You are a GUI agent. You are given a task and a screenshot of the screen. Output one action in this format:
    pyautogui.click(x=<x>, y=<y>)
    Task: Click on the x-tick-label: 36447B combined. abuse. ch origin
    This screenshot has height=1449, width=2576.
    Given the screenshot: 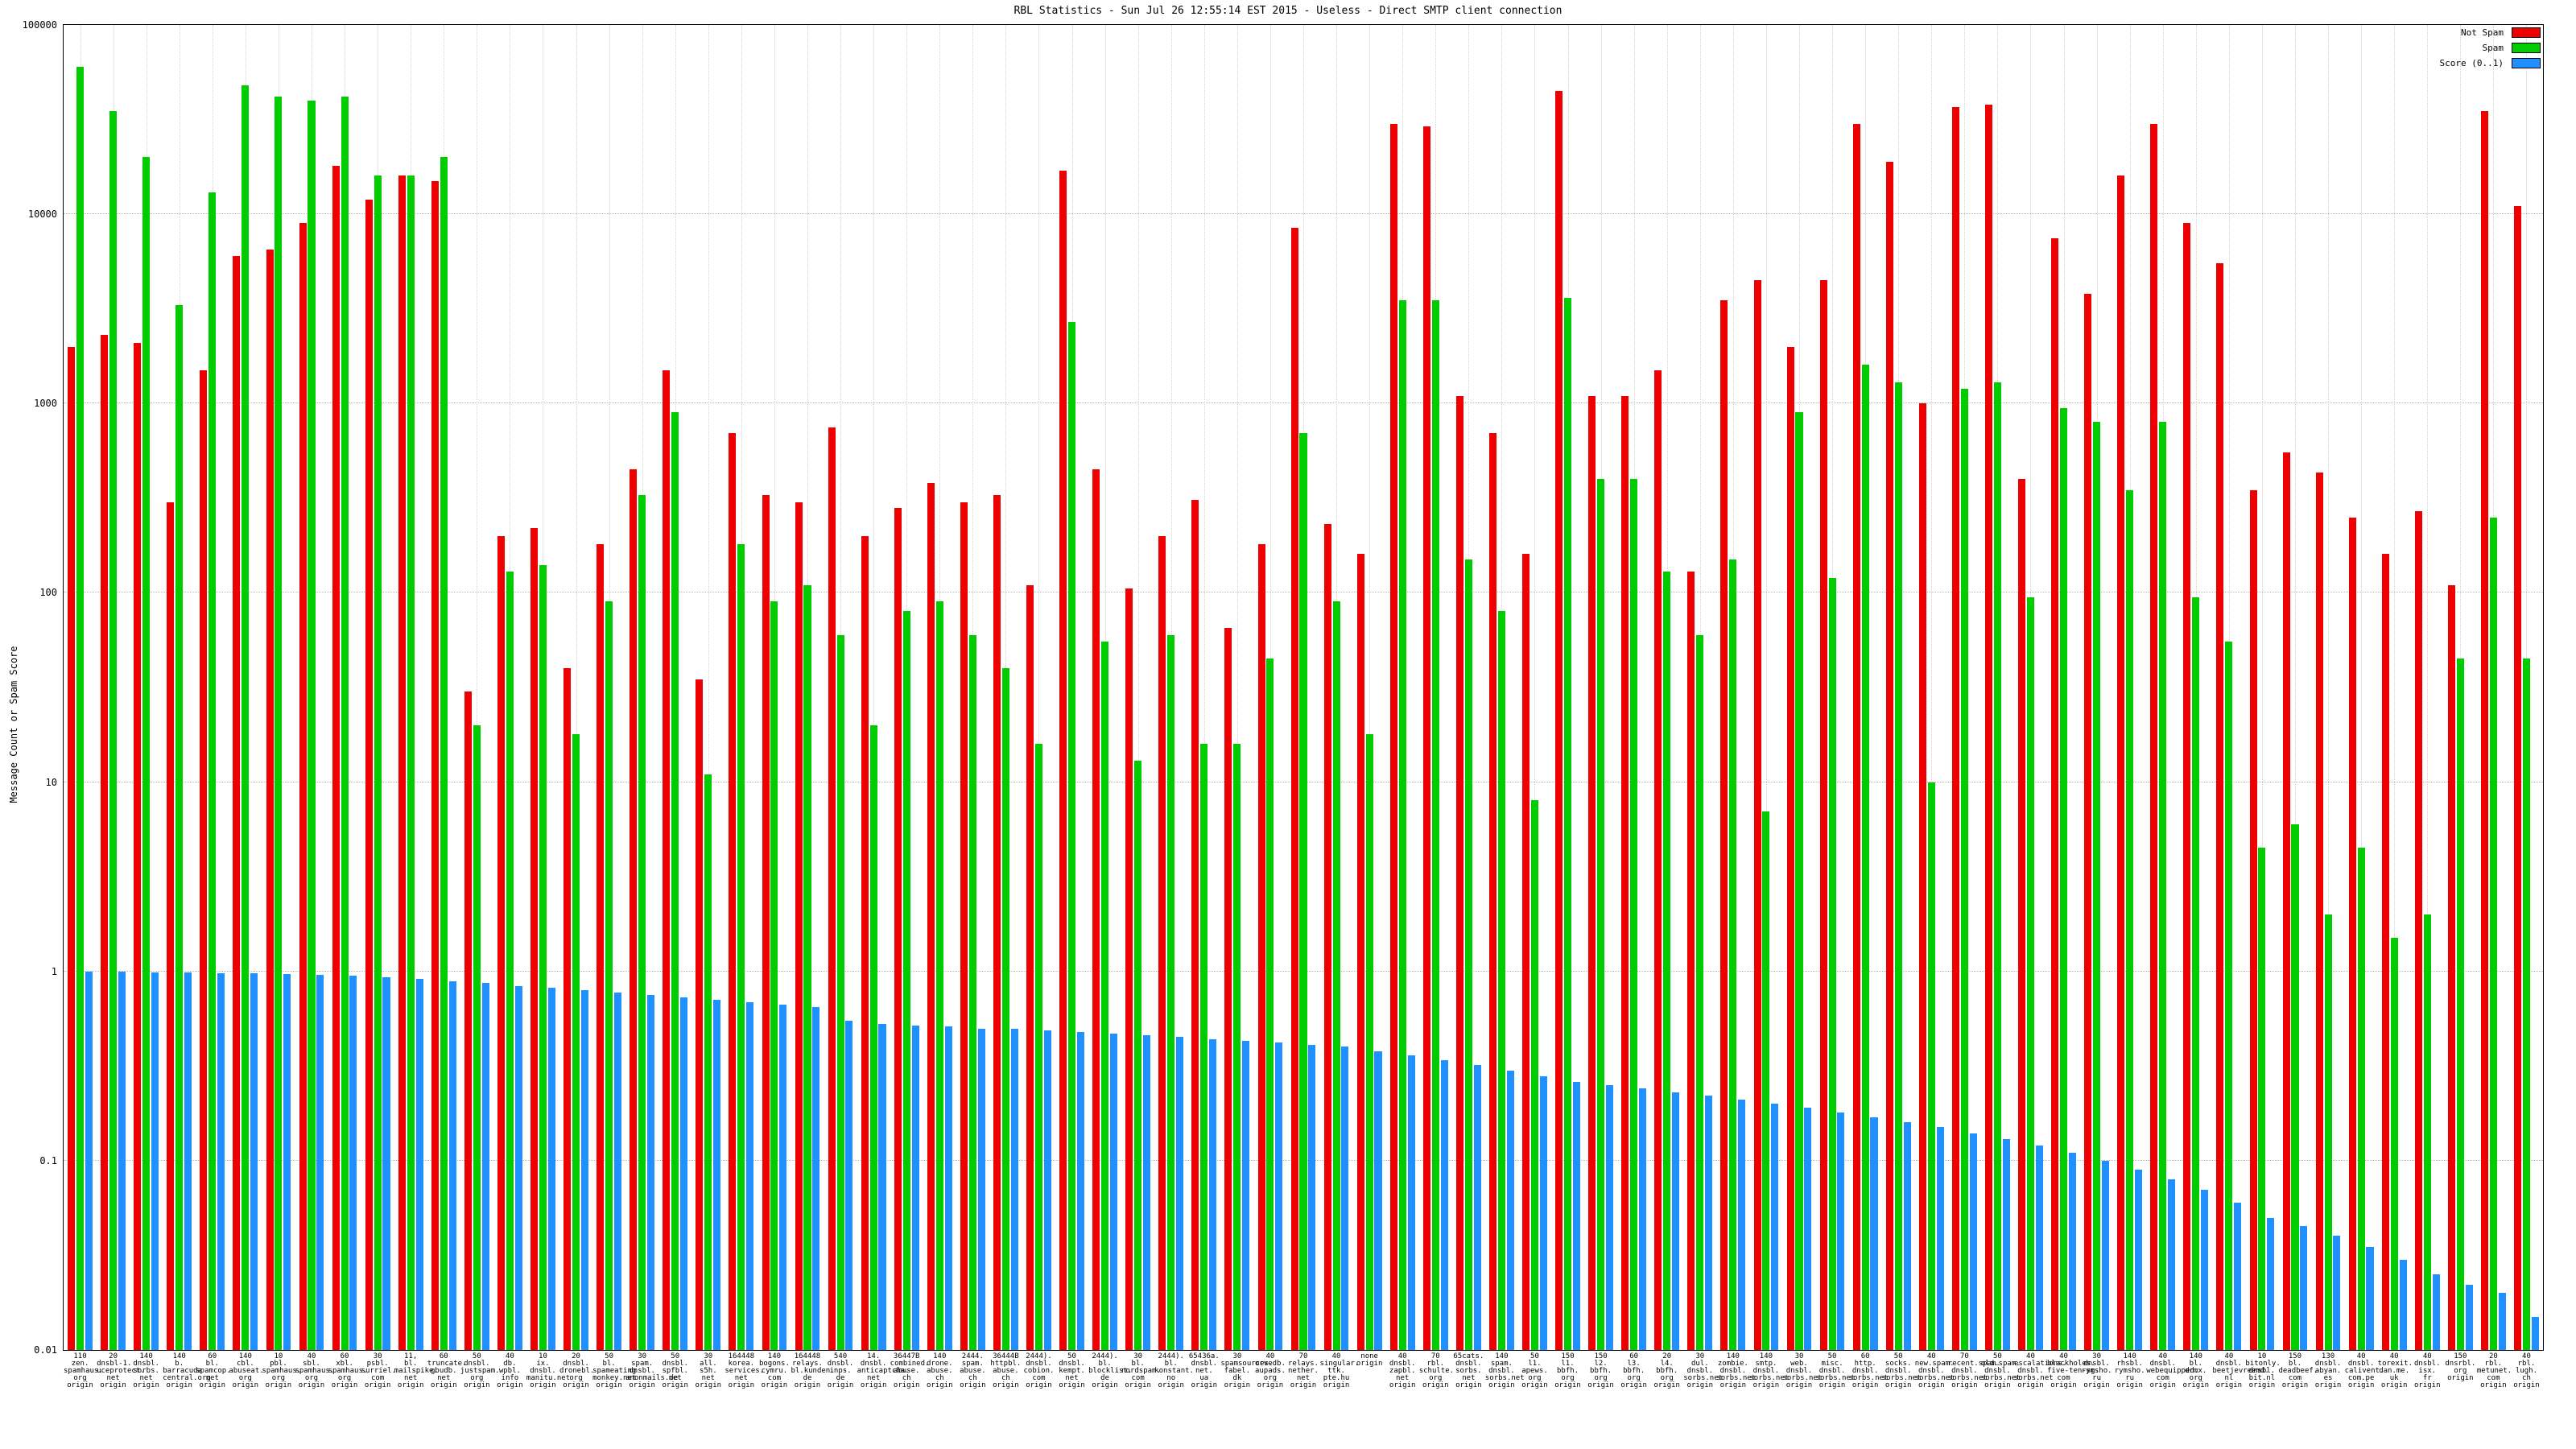 What is the action you would take?
    pyautogui.click(x=910, y=1370)
    